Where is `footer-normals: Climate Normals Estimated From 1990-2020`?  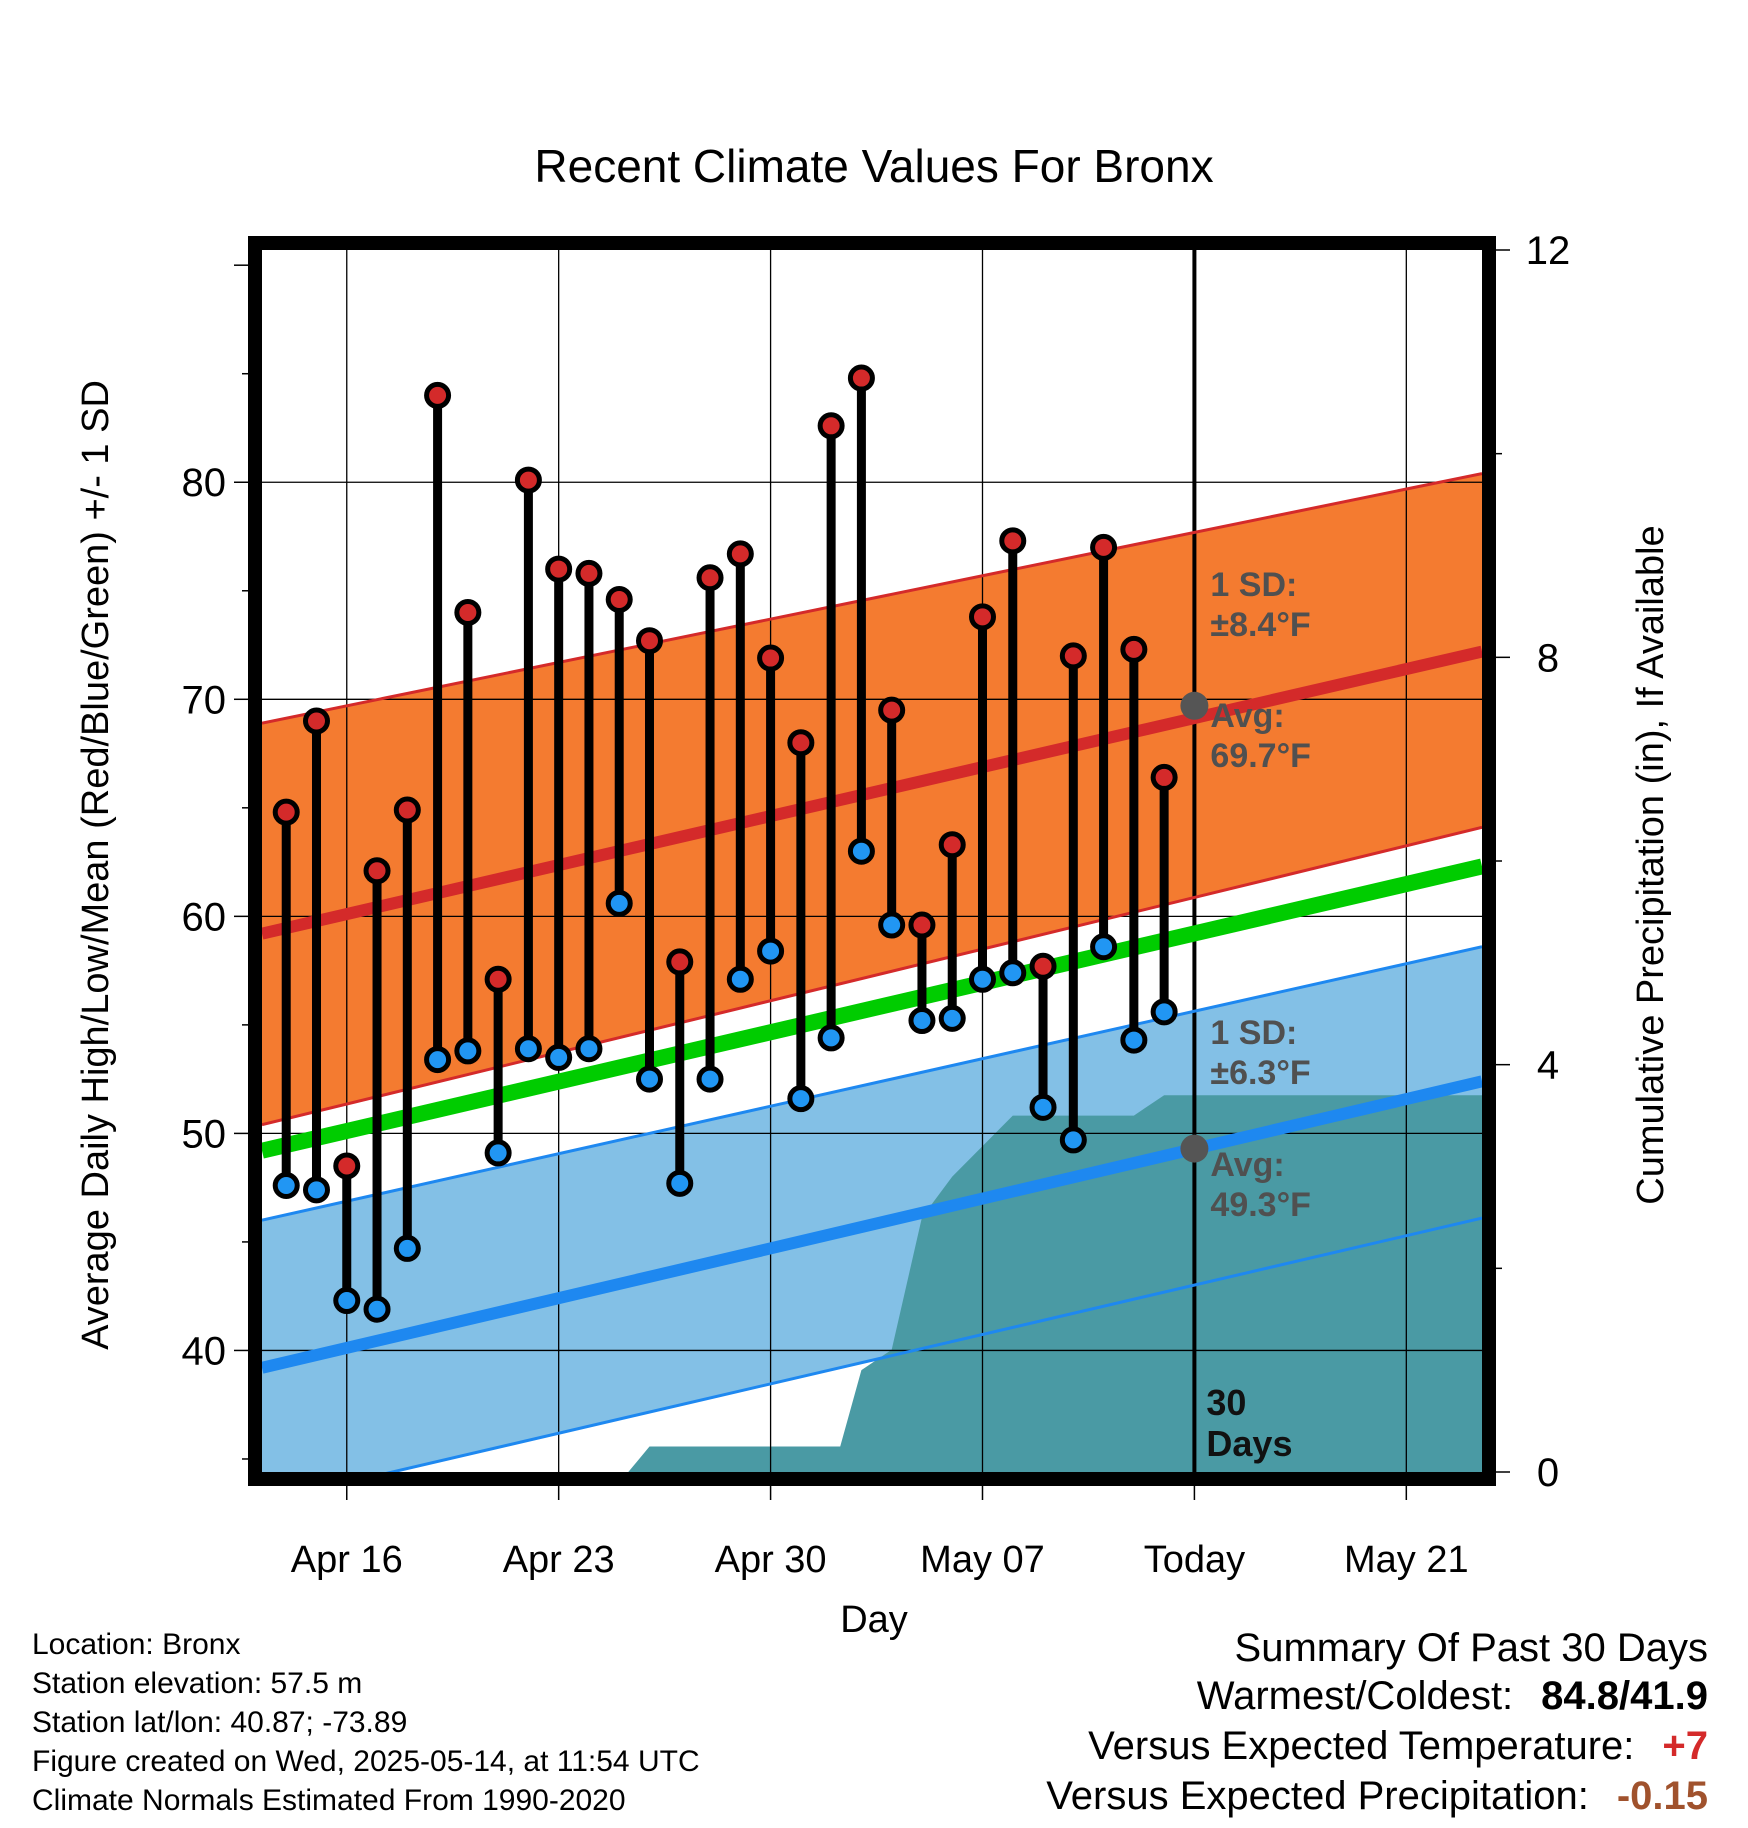 footer-normals: Climate Normals Estimated From 1990-2020 is located at coordinates (329, 1800).